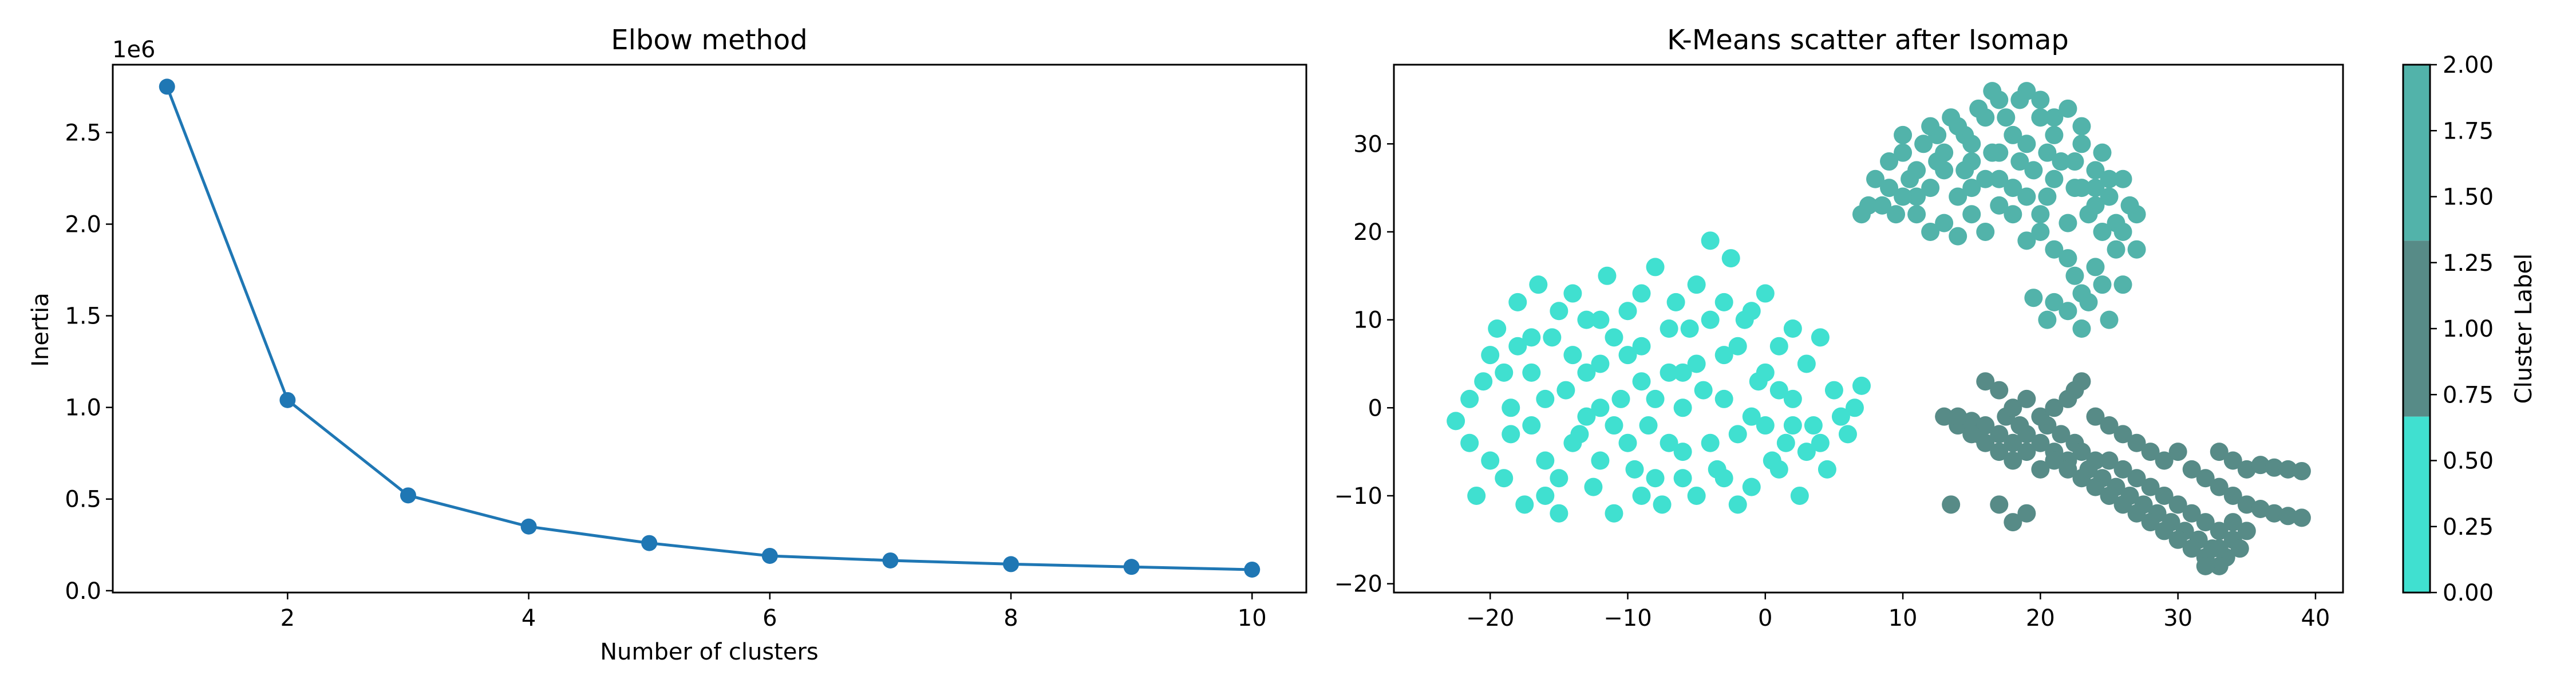 This screenshot has height=687, width=2576. Describe the element at coordinates (2416, 504) in the screenshot. I see `colorbar-band` at that location.